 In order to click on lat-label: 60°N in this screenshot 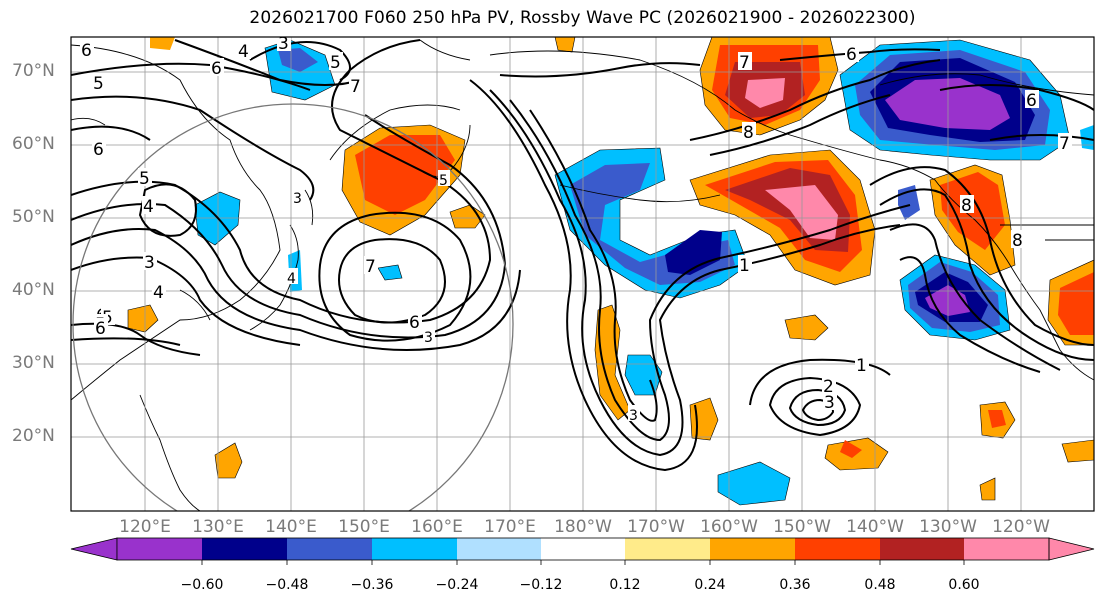, I will do `click(33, 144)`.